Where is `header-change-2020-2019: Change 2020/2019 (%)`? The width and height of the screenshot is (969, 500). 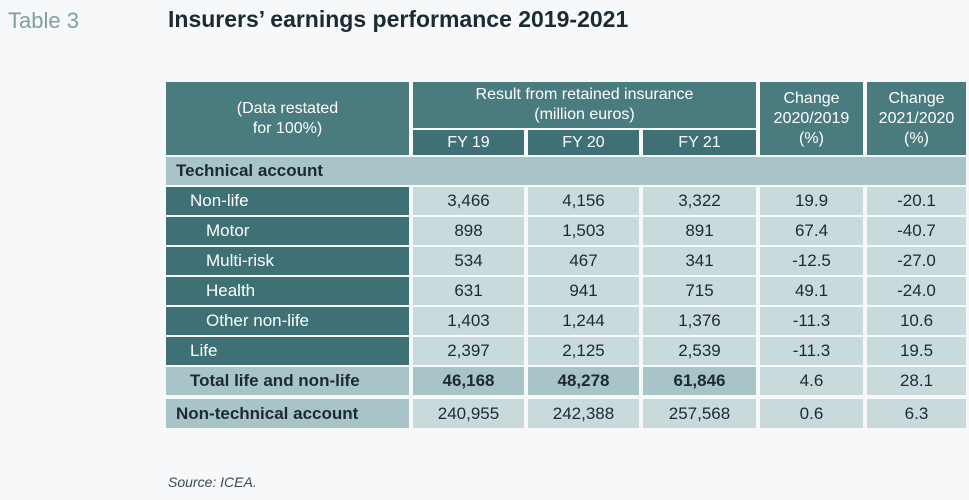
header-change-2020-2019: Change 2020/2019 (%) is located at coordinates (811, 117).